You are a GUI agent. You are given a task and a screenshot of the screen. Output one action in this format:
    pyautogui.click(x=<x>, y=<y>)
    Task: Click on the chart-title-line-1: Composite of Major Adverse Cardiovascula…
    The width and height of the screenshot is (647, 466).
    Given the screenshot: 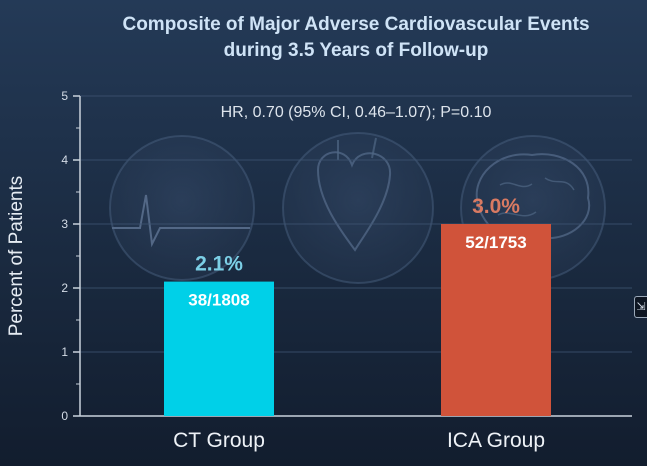 What is the action you would take?
    pyautogui.click(x=355, y=24)
    